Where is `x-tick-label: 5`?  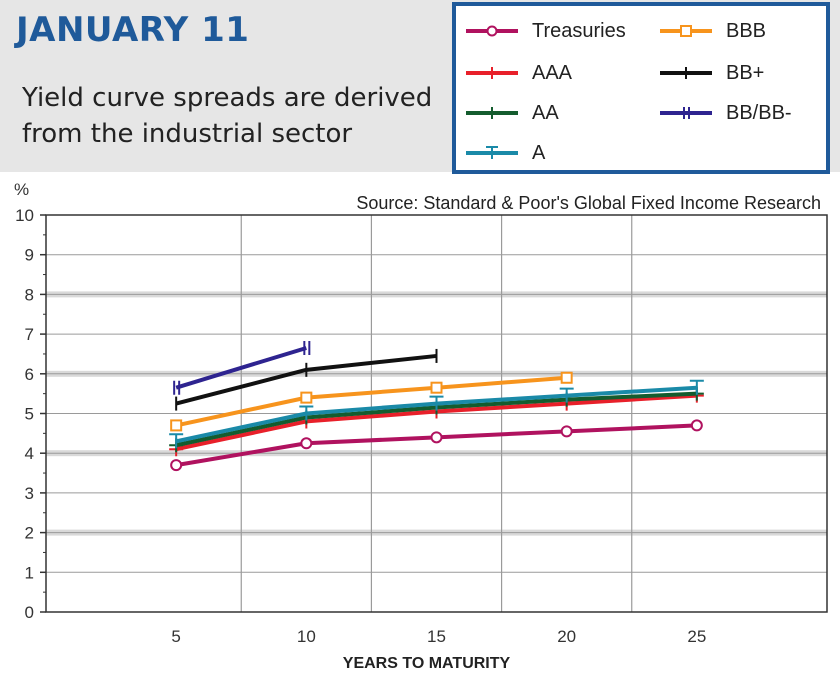
x-tick-label: 5 is located at coordinates (175, 636).